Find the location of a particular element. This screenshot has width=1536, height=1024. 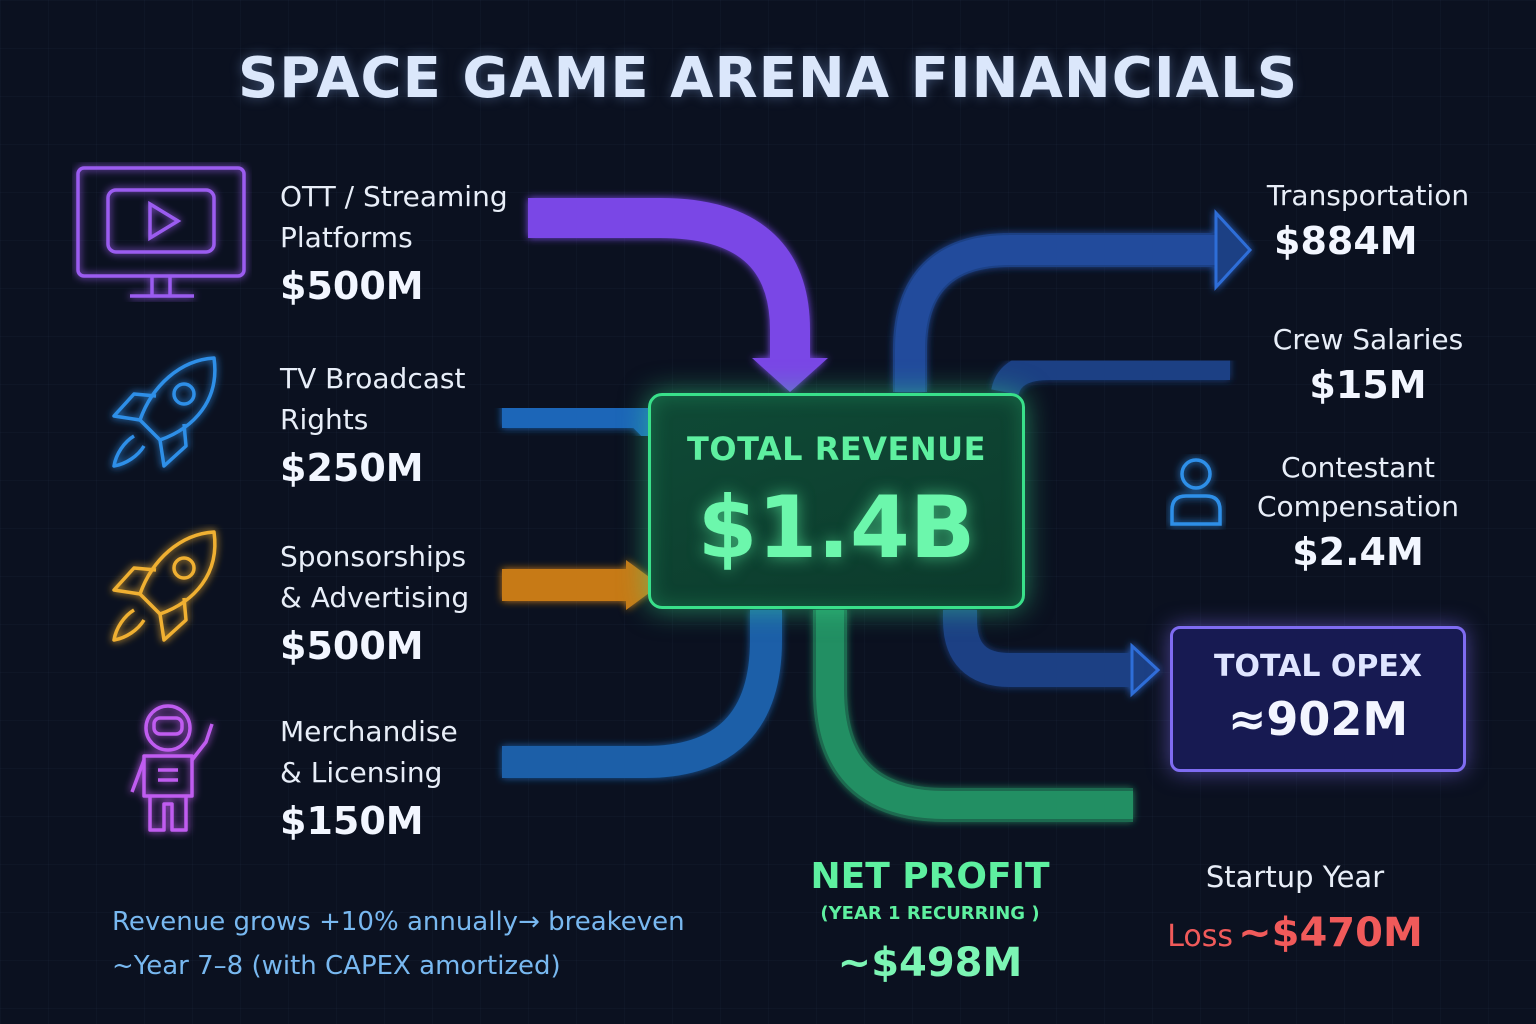

page-title: SPACE GAME ARENA FINANCIALS is located at coordinates (768, 78).